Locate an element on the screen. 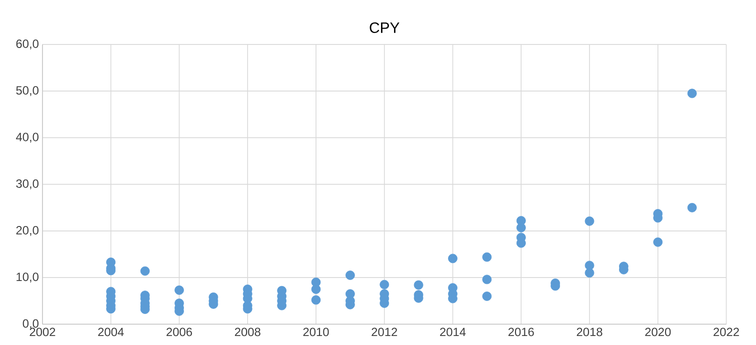 The height and width of the screenshot is (345, 756). x-tick-label: 2018 is located at coordinates (589, 332).